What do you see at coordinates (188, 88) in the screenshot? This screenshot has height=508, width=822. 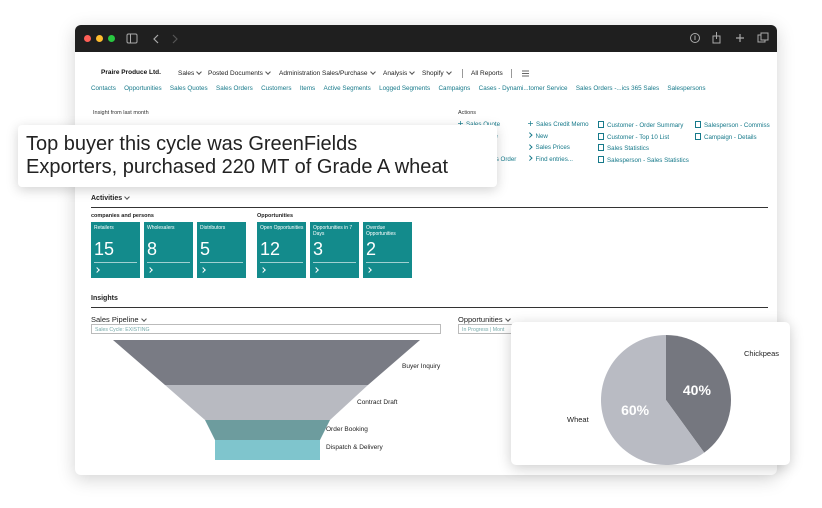 I see `nav-link: Sales Quotes` at bounding box center [188, 88].